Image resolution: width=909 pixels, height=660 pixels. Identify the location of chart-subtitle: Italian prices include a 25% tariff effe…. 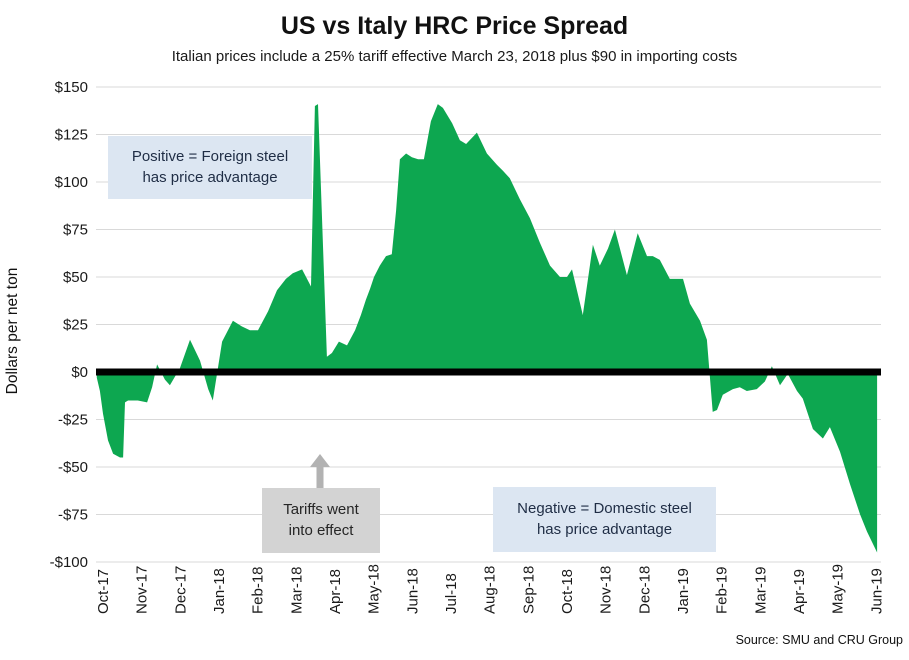
(454, 56).